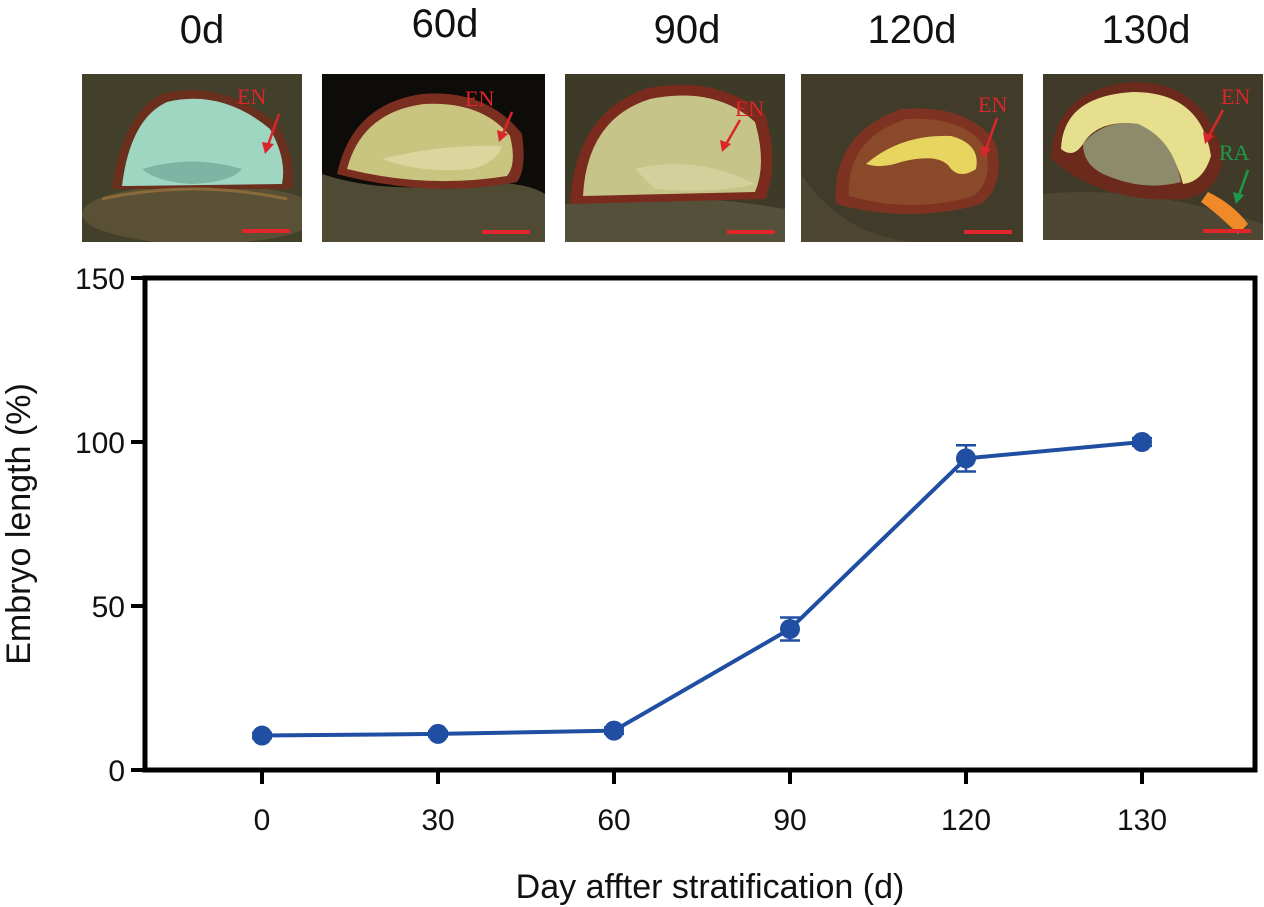 Image resolution: width=1264 pixels, height=907 pixels. I want to click on y-tick-label: 150, so click(100, 279).